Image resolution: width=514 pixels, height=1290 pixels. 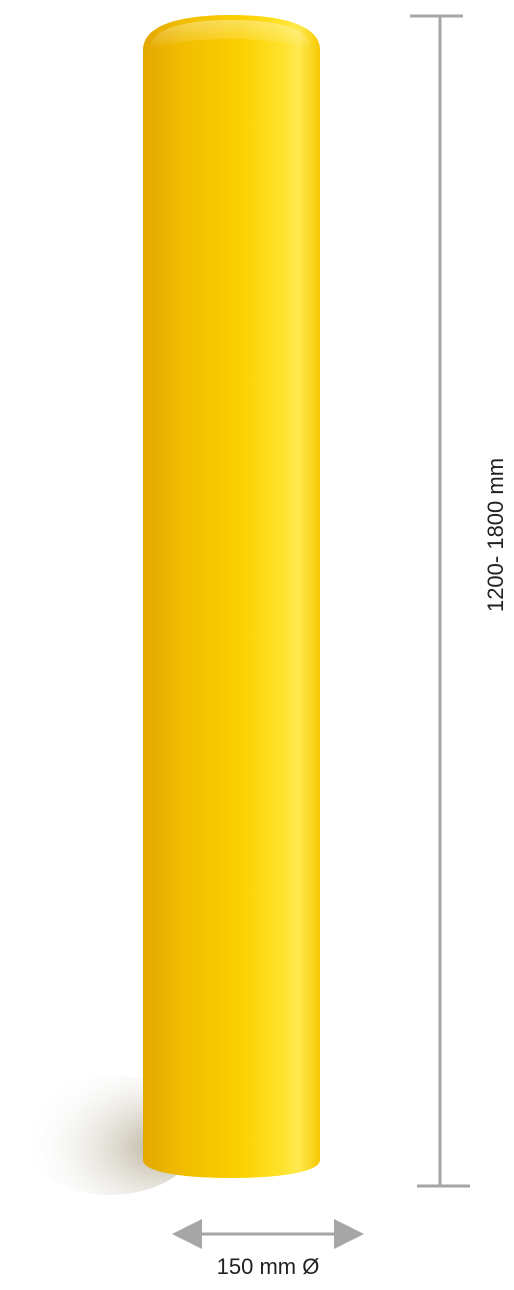 I want to click on bollard-cap-highlight, so click(x=231, y=35).